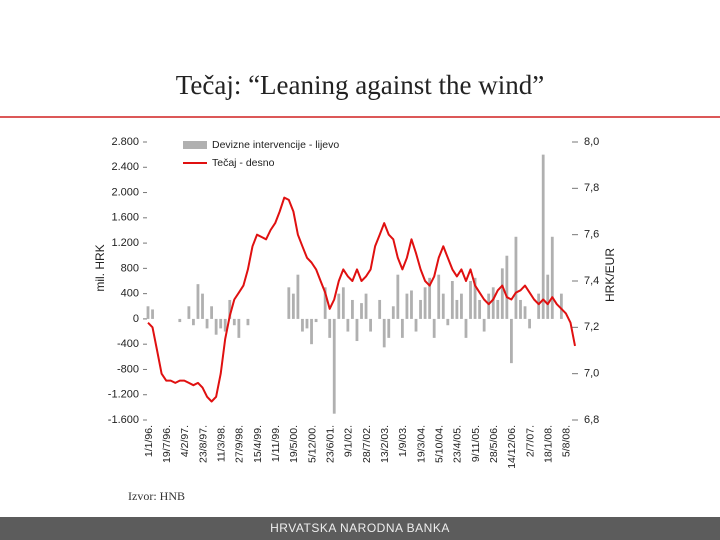 This screenshot has height=540, width=720. Describe the element at coordinates (591, 235) in the screenshot. I see `y2-tick-label: 7,6` at that location.